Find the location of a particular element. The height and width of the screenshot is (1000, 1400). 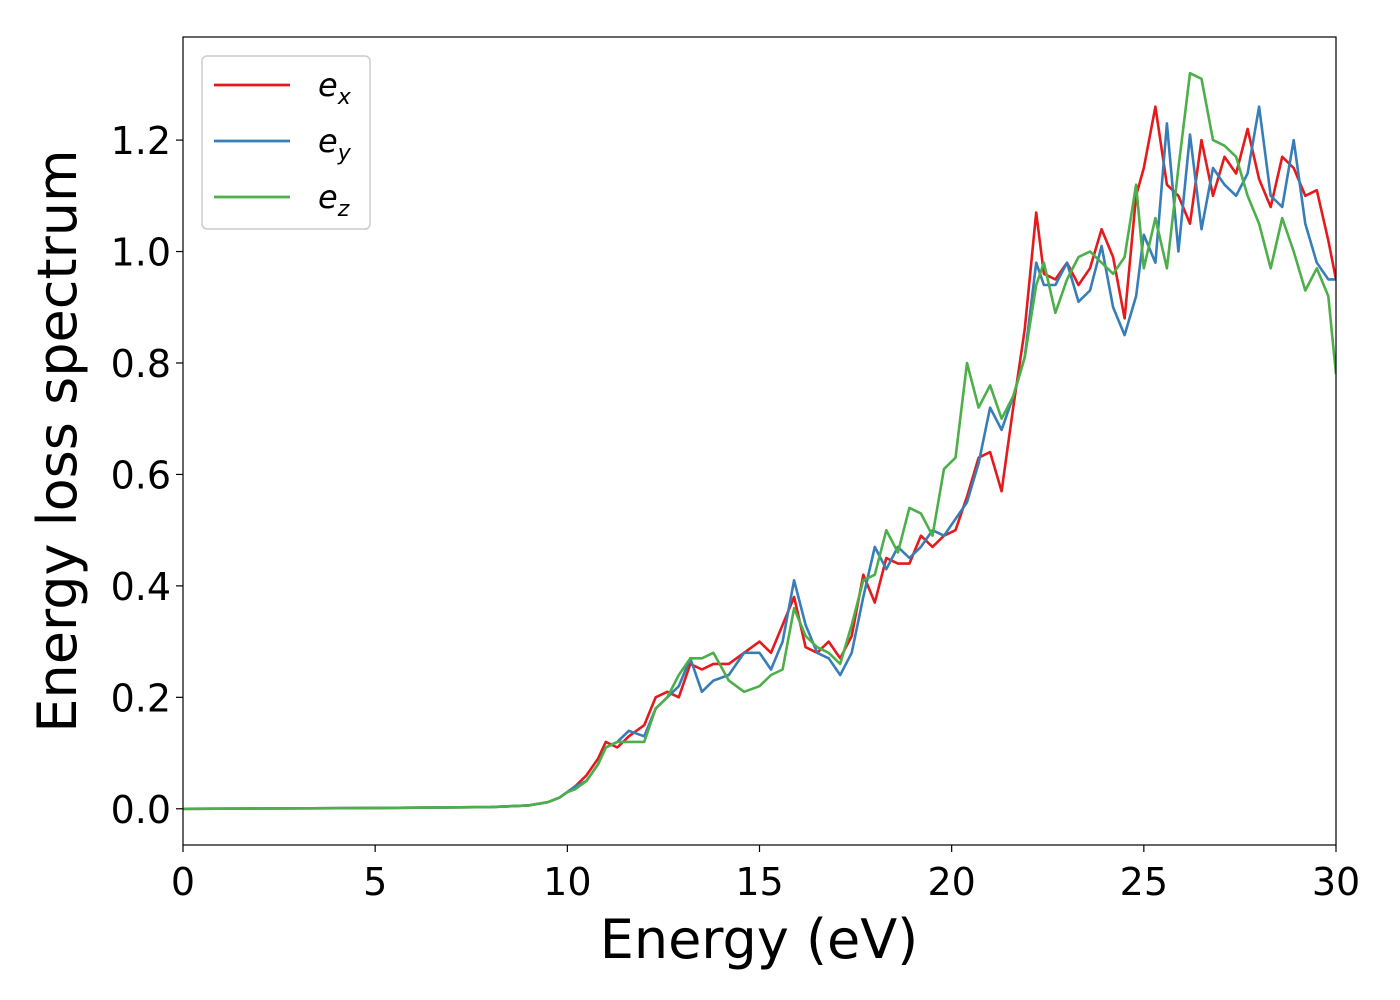

y-tick-label: 0.2 is located at coordinates (141, 698).